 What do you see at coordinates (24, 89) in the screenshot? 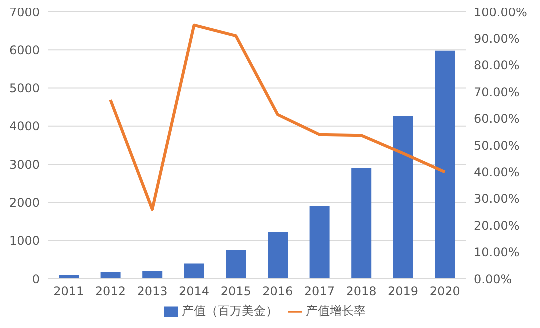
I see `y-tick-label: 5000` at bounding box center [24, 89].